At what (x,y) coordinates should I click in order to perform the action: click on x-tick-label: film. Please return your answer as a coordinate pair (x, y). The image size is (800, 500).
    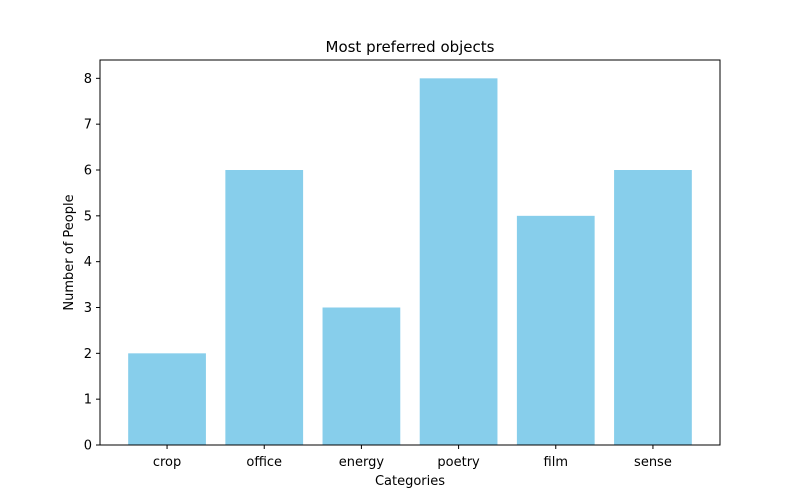
    Looking at the image, I should click on (556, 462).